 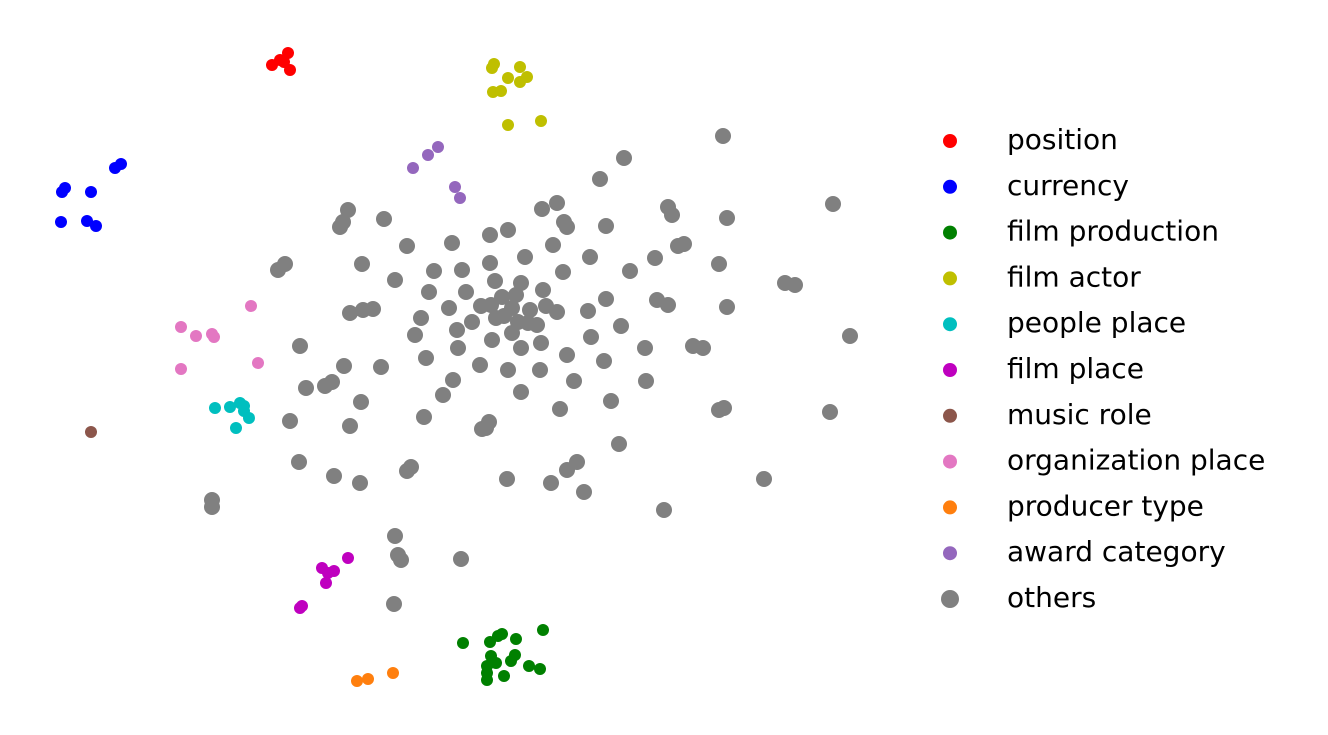 I want to click on legend-label: currency, so click(x=1068, y=185).